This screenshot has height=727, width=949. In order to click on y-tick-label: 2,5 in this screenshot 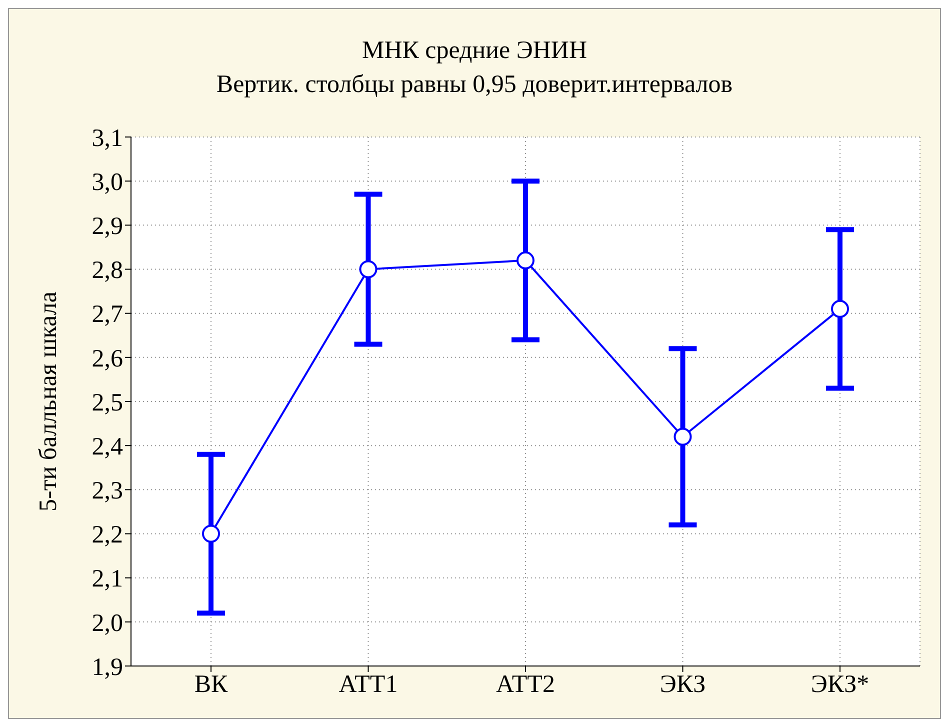, I will do `click(107, 402)`.